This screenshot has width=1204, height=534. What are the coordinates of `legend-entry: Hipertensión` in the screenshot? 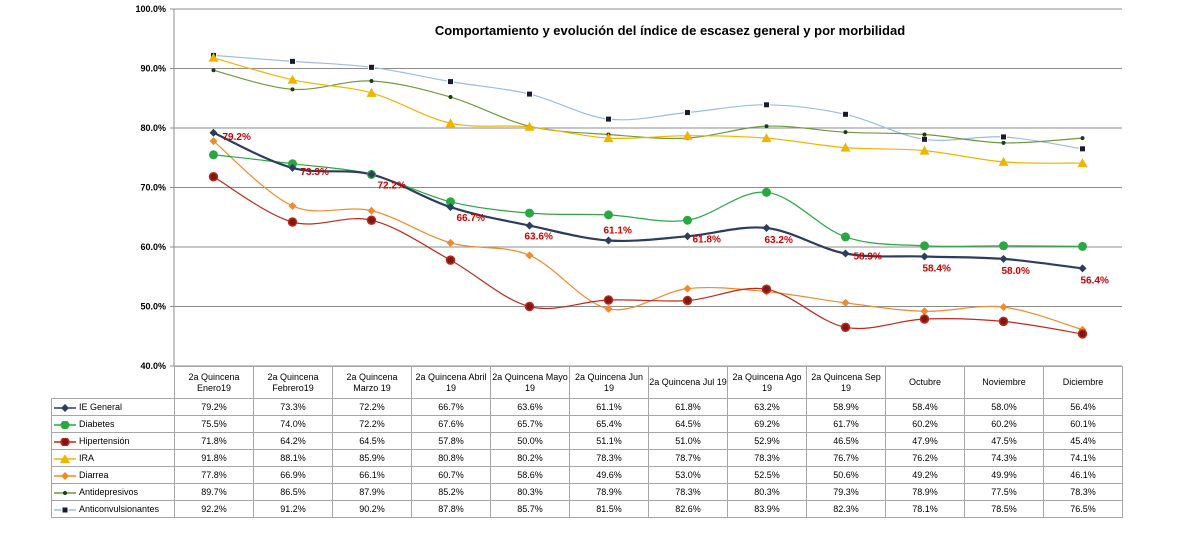 It's located at (113, 441).